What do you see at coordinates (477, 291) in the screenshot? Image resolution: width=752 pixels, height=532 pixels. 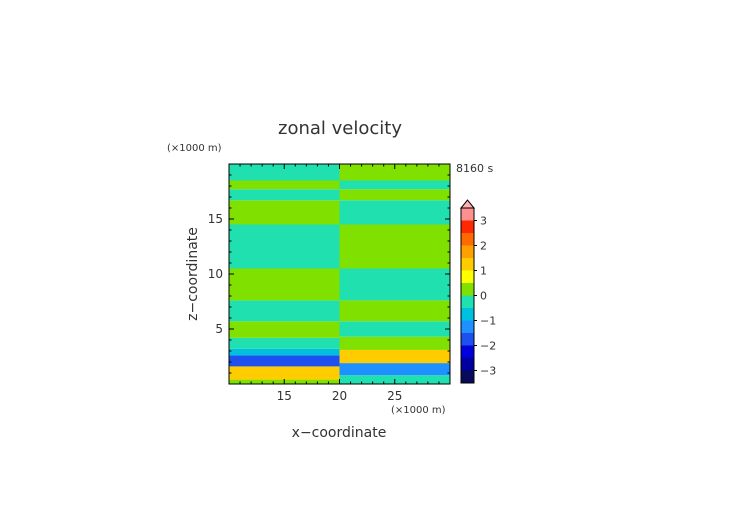 I see `colorbar: 3 2 1 0 −1 −2 −3` at bounding box center [477, 291].